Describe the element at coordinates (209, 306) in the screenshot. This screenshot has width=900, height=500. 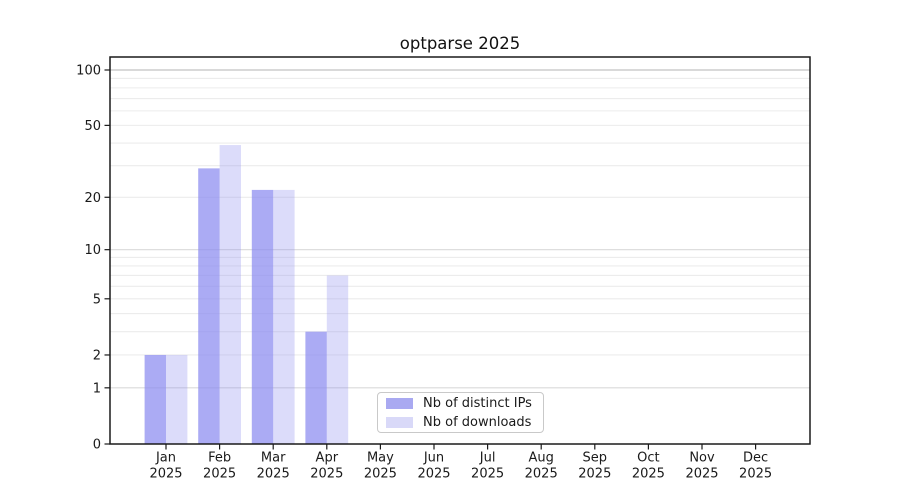
I see `bar-distinct-ips-feb` at that location.